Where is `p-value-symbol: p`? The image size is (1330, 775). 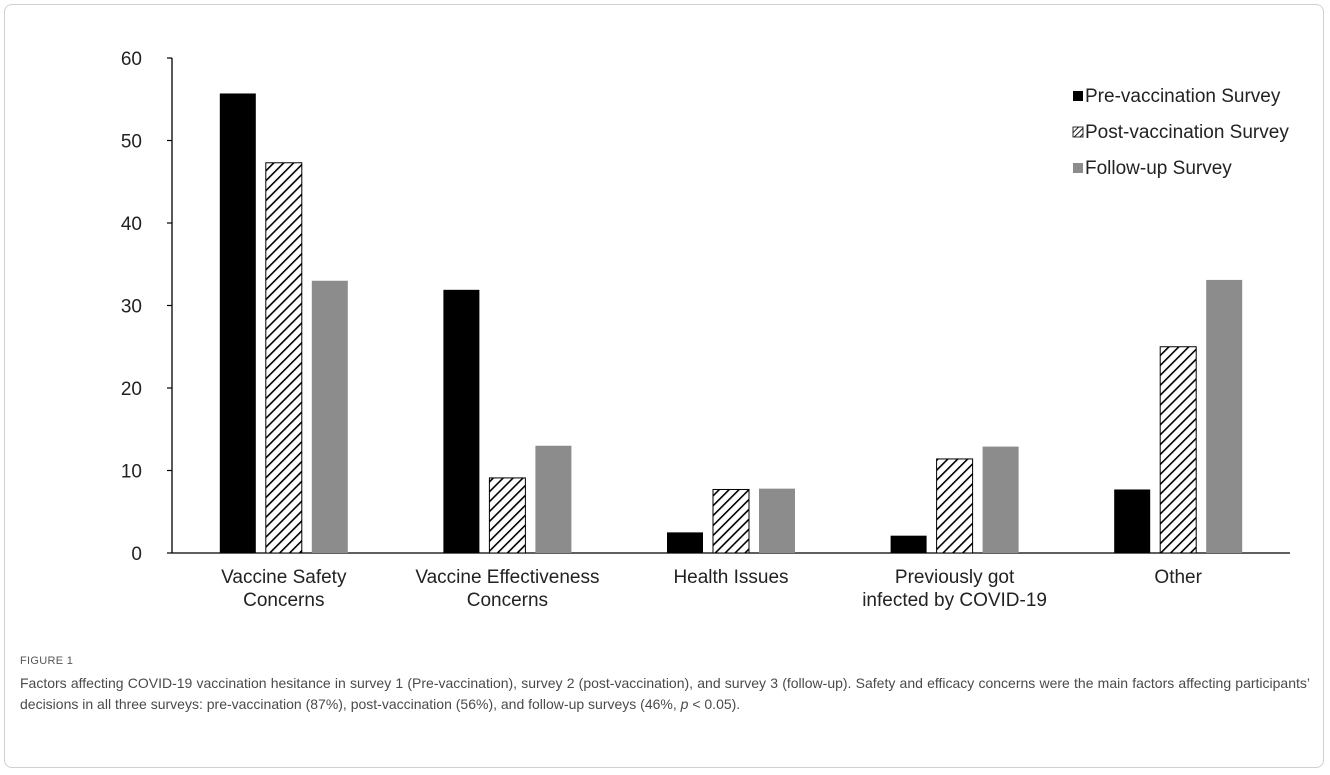 p-value-symbol: p is located at coordinates (684, 704).